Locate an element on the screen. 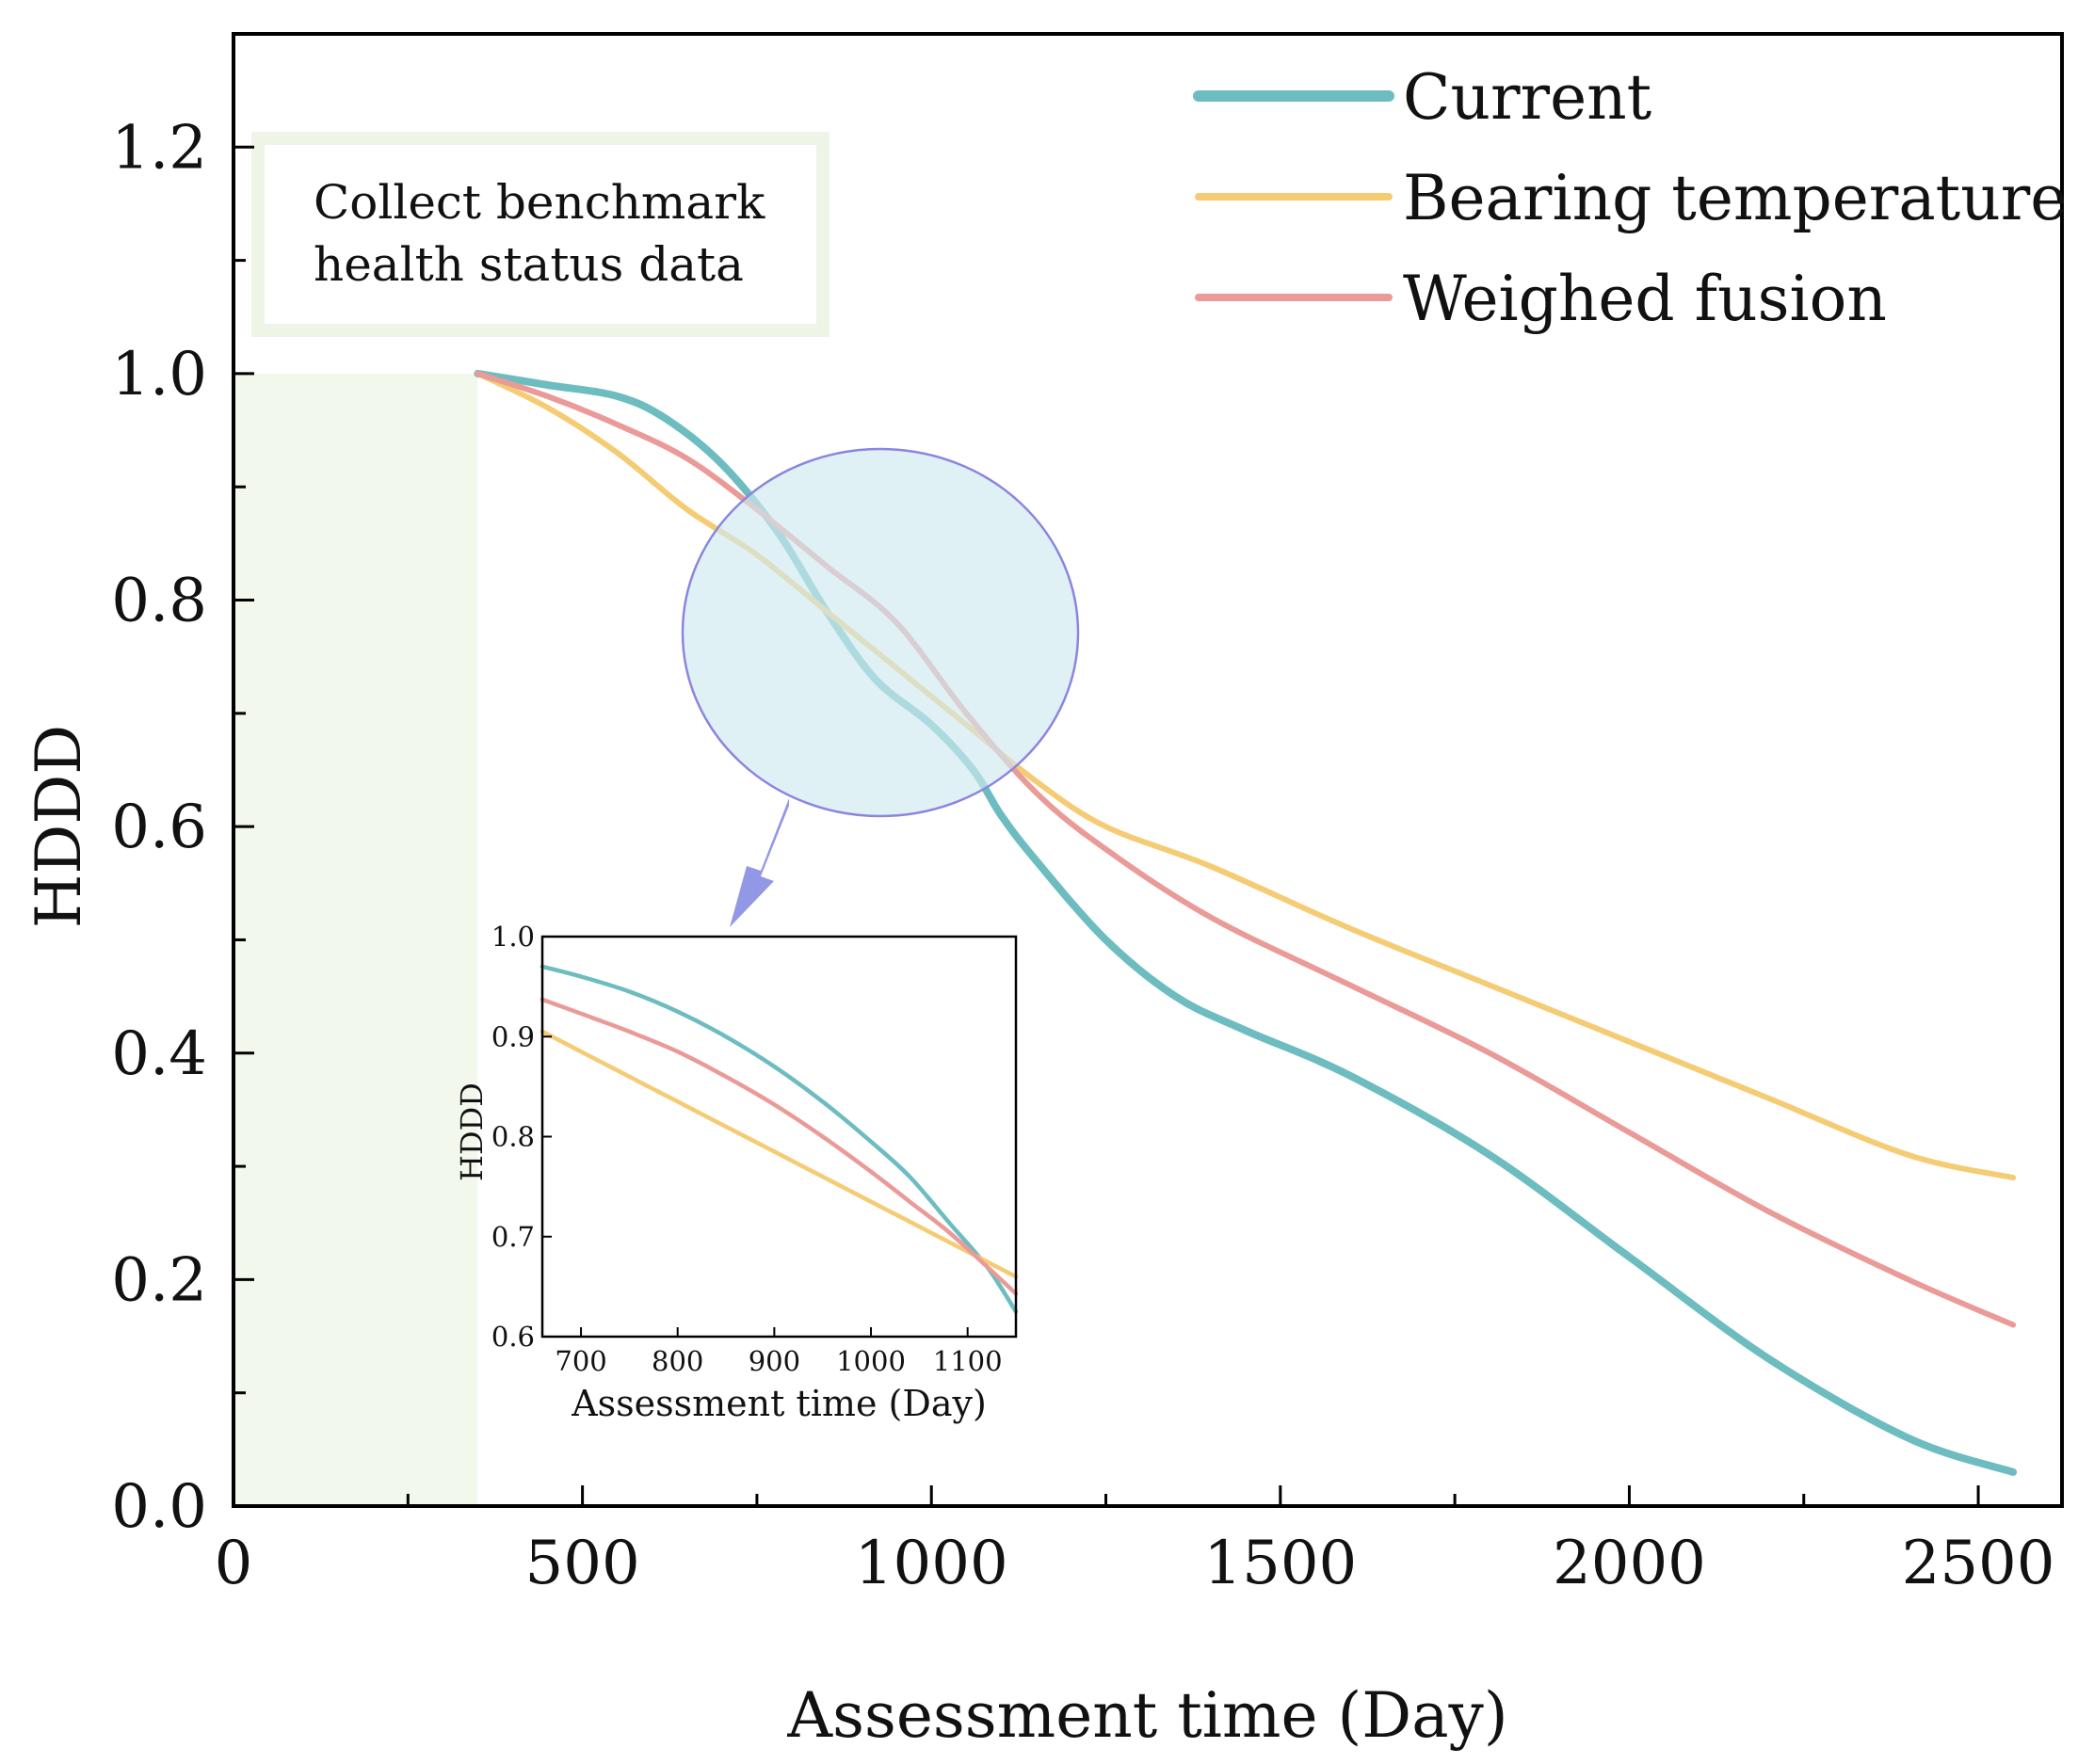 This screenshot has width=2078, height=1764. zoom-arrow is located at coordinates (759, 862).